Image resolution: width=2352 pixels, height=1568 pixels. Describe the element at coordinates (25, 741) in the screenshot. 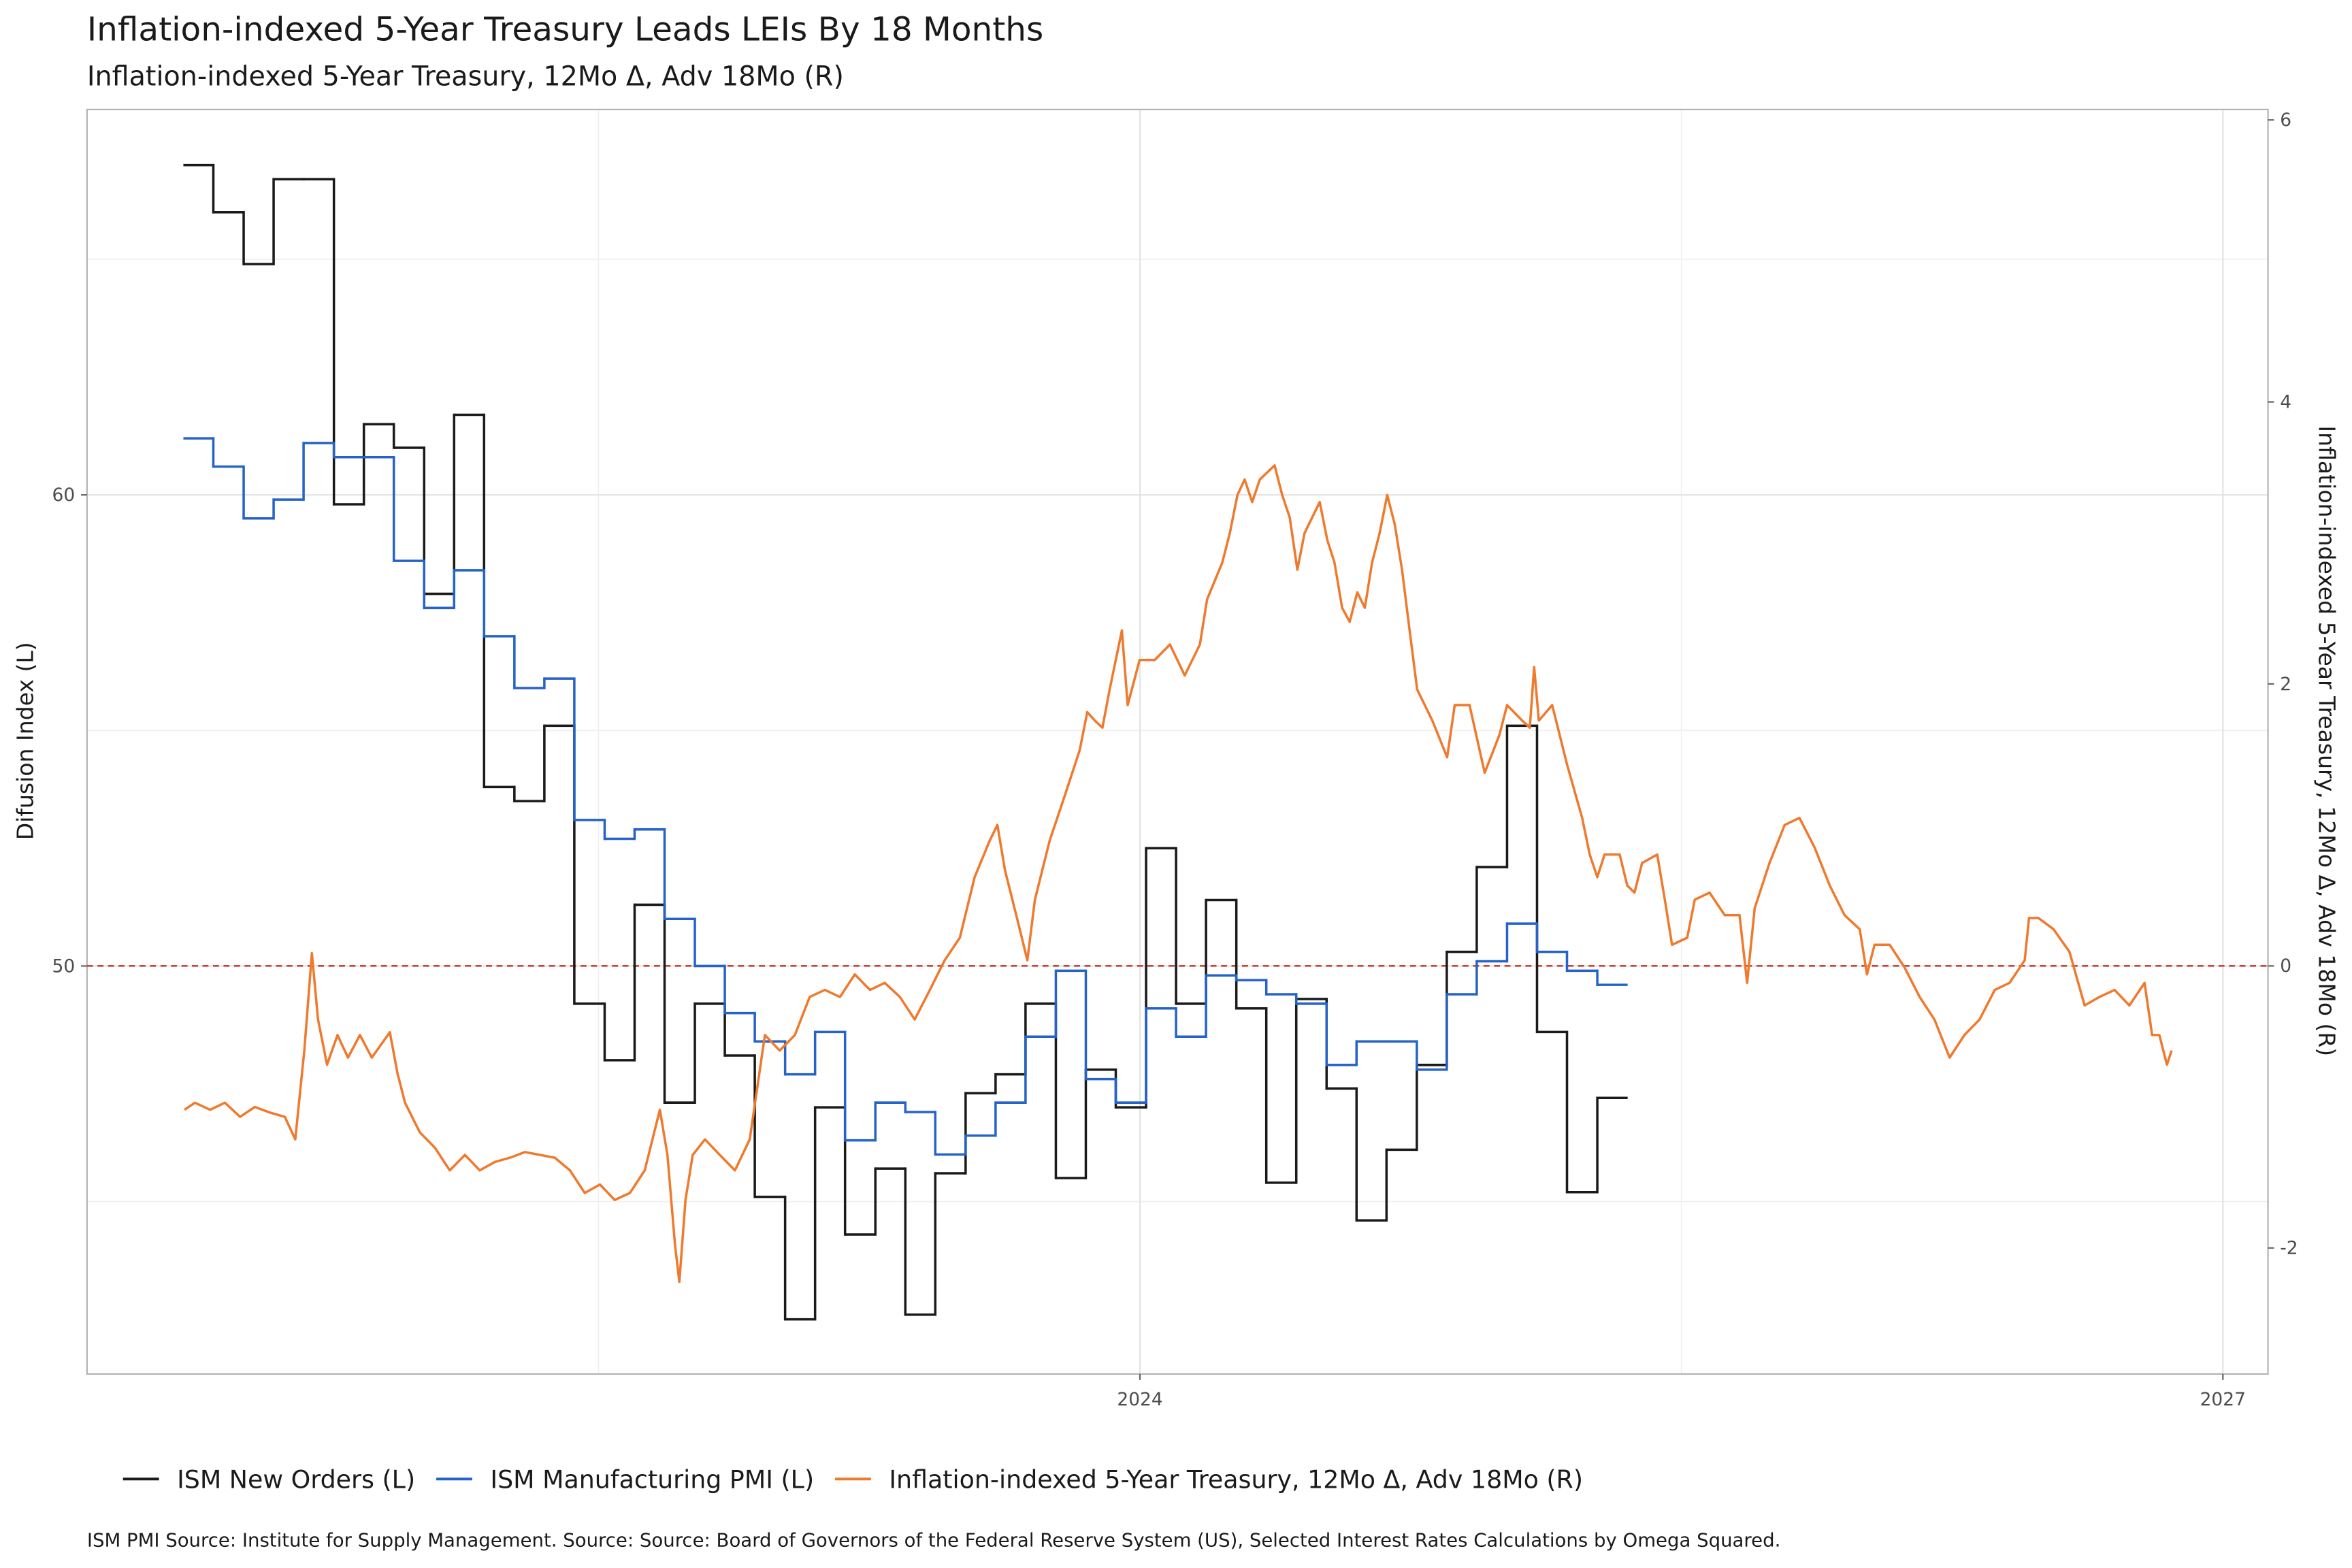

I see `y-axis-title: Difusion Index (L)` at that location.